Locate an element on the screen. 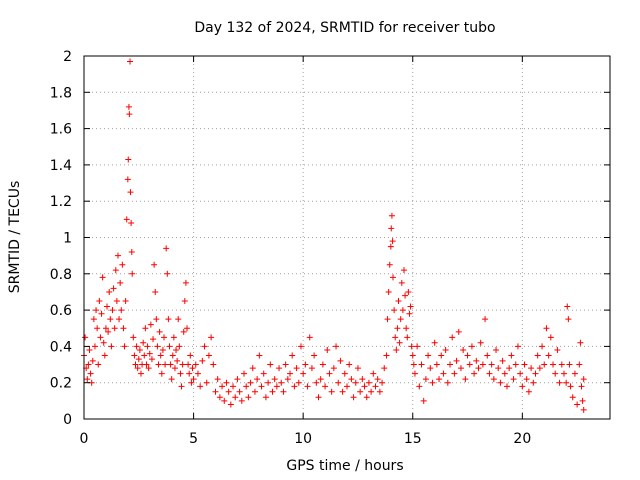 Image resolution: width=640 pixels, height=480 pixels. x-tick-label: 5 is located at coordinates (193, 439).